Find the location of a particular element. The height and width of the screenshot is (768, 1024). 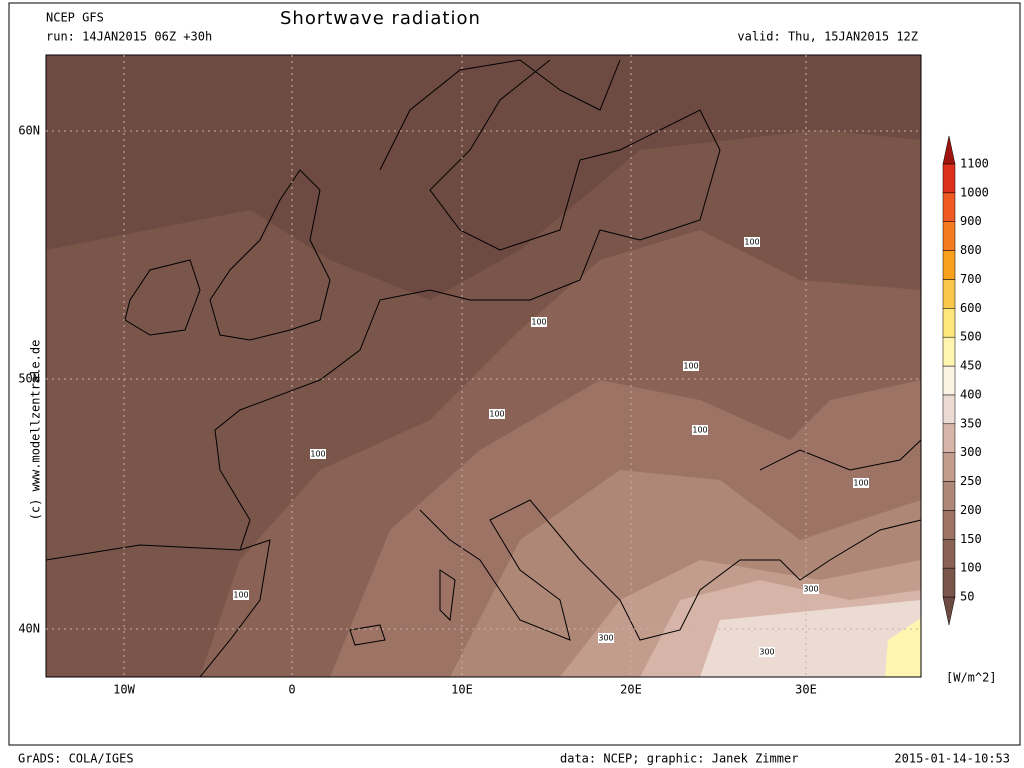

colorbar-label: 400 is located at coordinates (971, 394).